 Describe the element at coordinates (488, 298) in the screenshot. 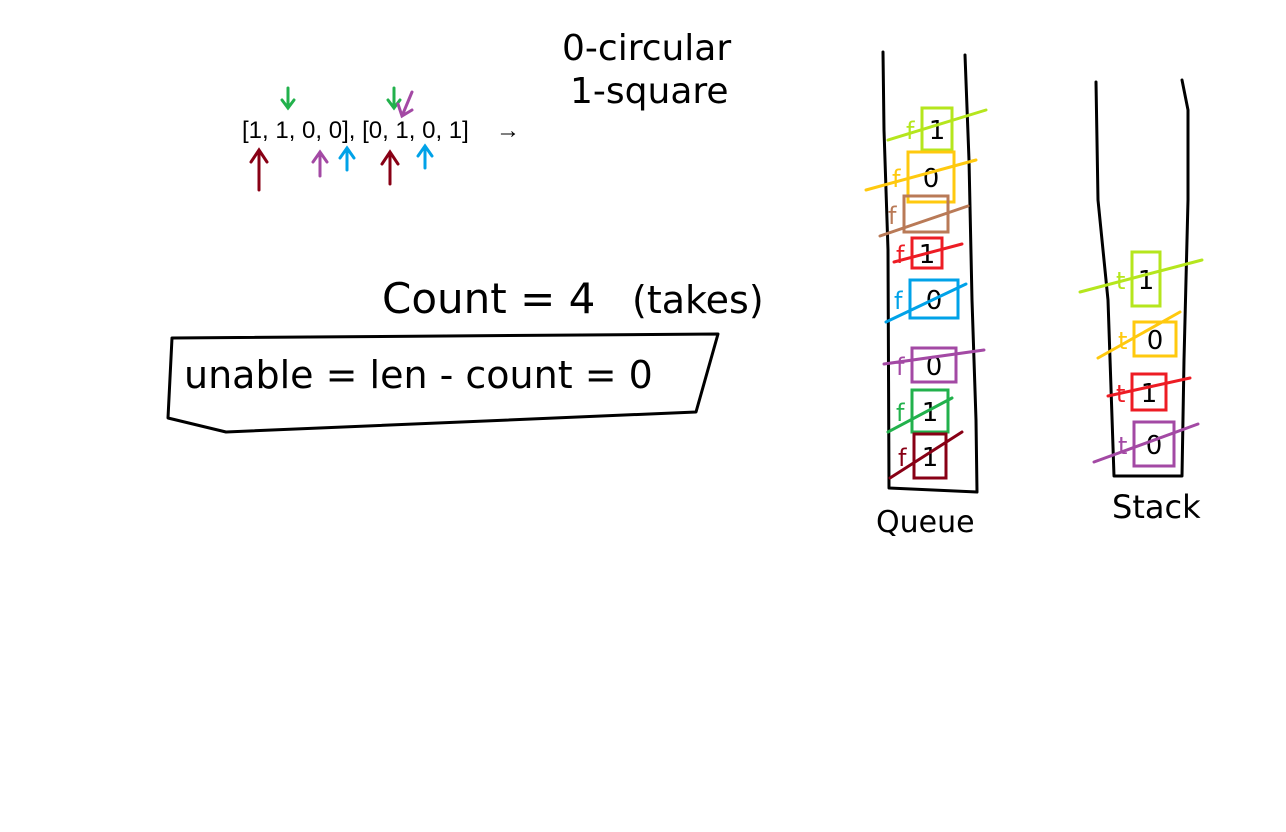

I see `count-text: Count = 4` at that location.